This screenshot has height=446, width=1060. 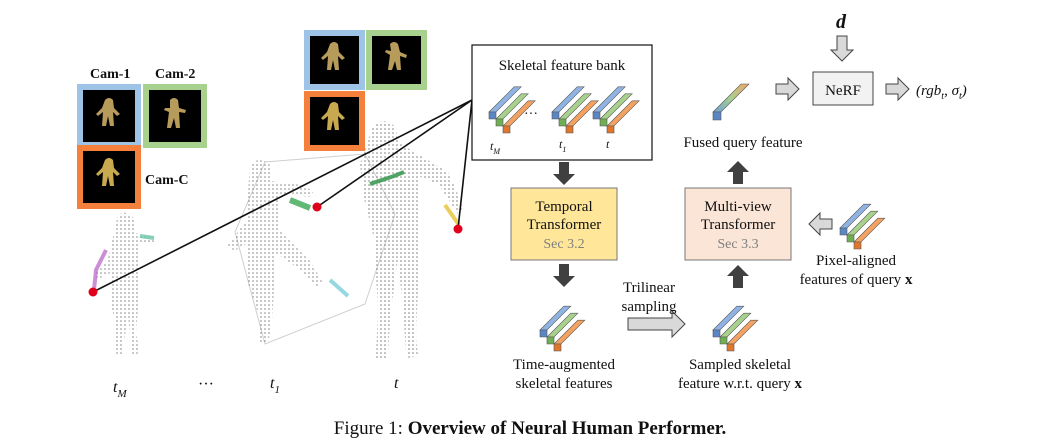 What do you see at coordinates (512, 110) in the screenshot?
I see `feature-stack-bank-tM` at bounding box center [512, 110].